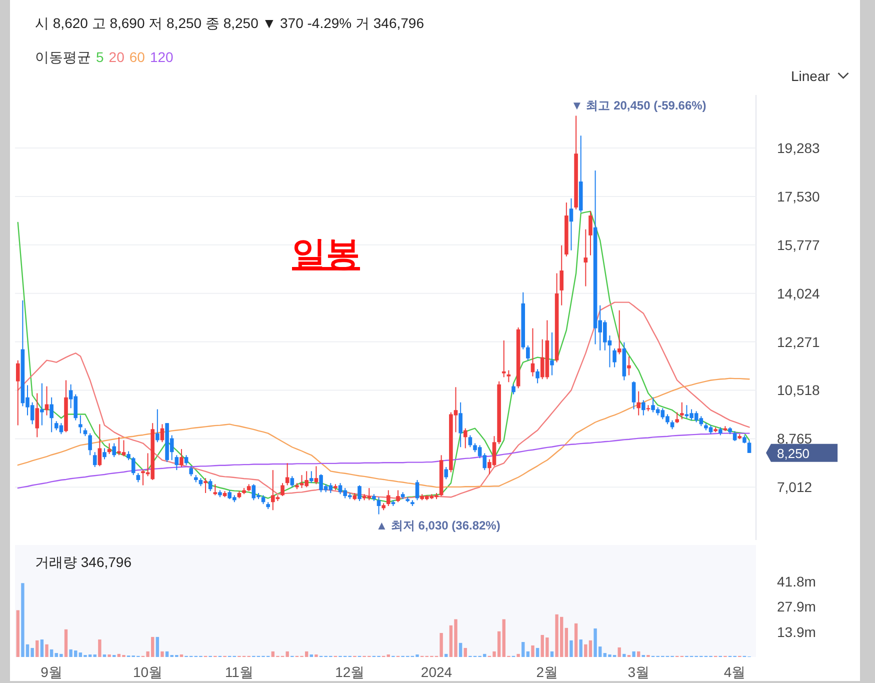 The image size is (875, 683). What do you see at coordinates (137, 57) in the screenshot?
I see `text: 60` at bounding box center [137, 57].